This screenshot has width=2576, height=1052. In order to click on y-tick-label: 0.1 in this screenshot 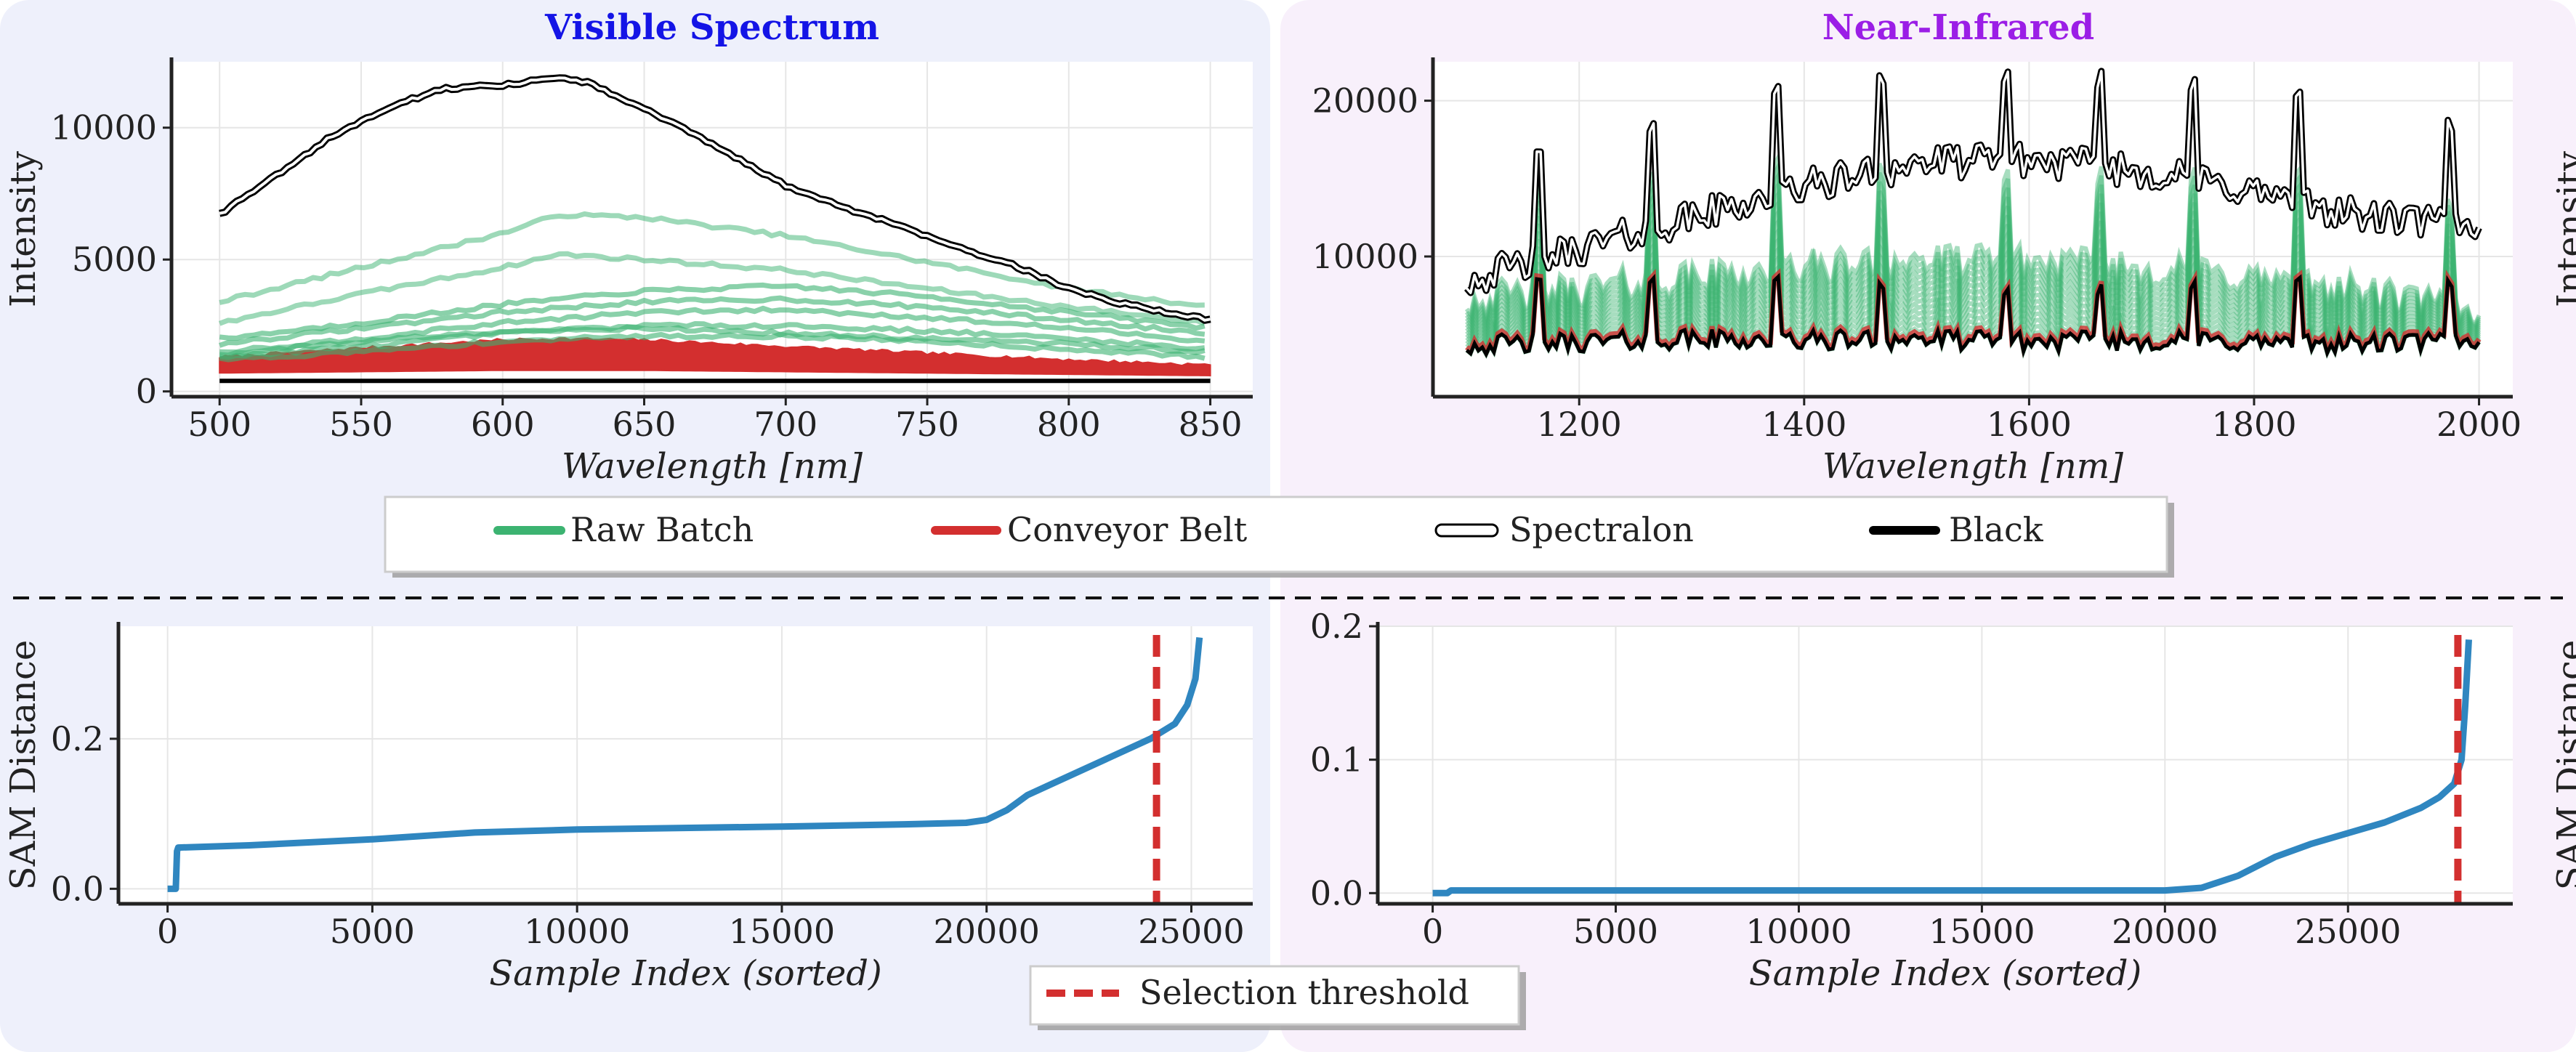, I will do `click(1336, 760)`.